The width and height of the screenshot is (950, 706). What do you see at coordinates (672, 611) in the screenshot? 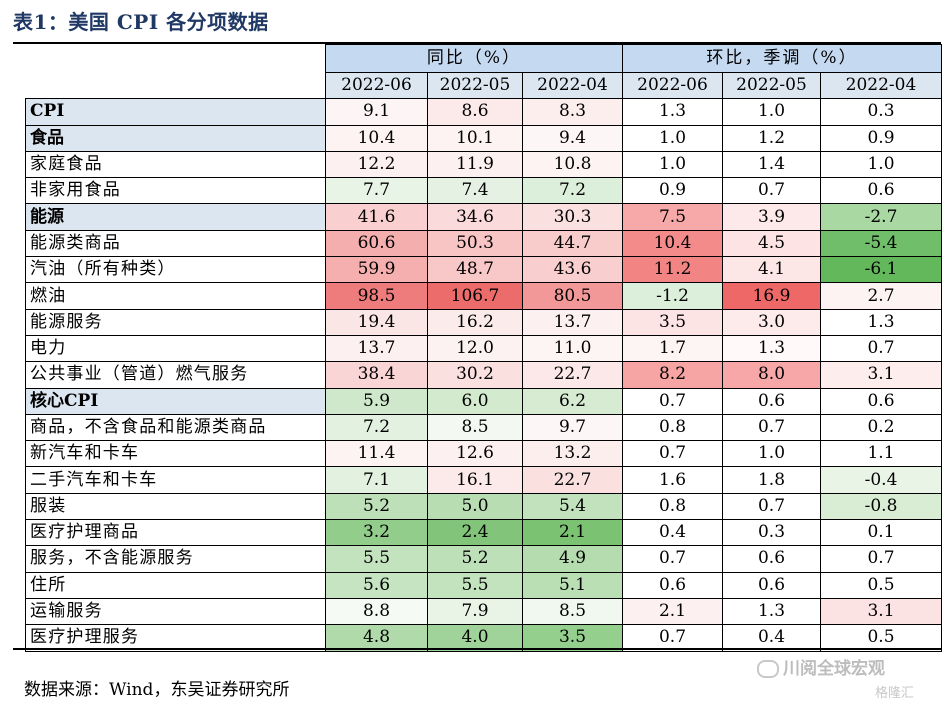
I see `value-cell: 2.1` at bounding box center [672, 611].